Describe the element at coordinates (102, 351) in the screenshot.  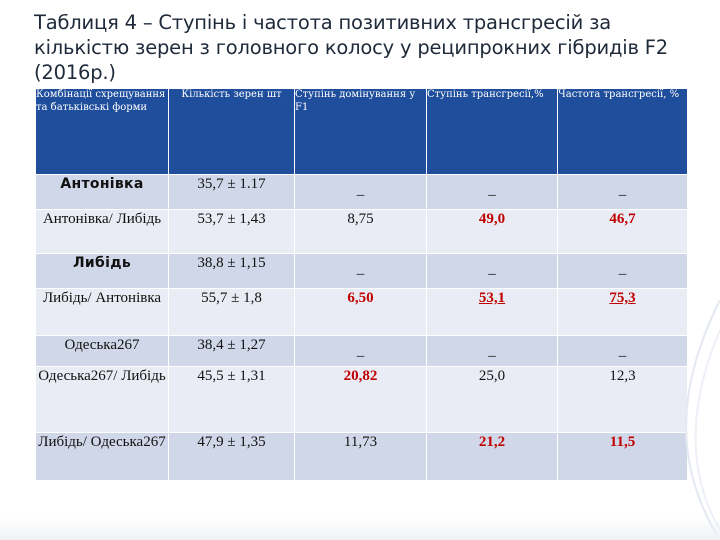
I see `row-name: Одеська267` at that location.